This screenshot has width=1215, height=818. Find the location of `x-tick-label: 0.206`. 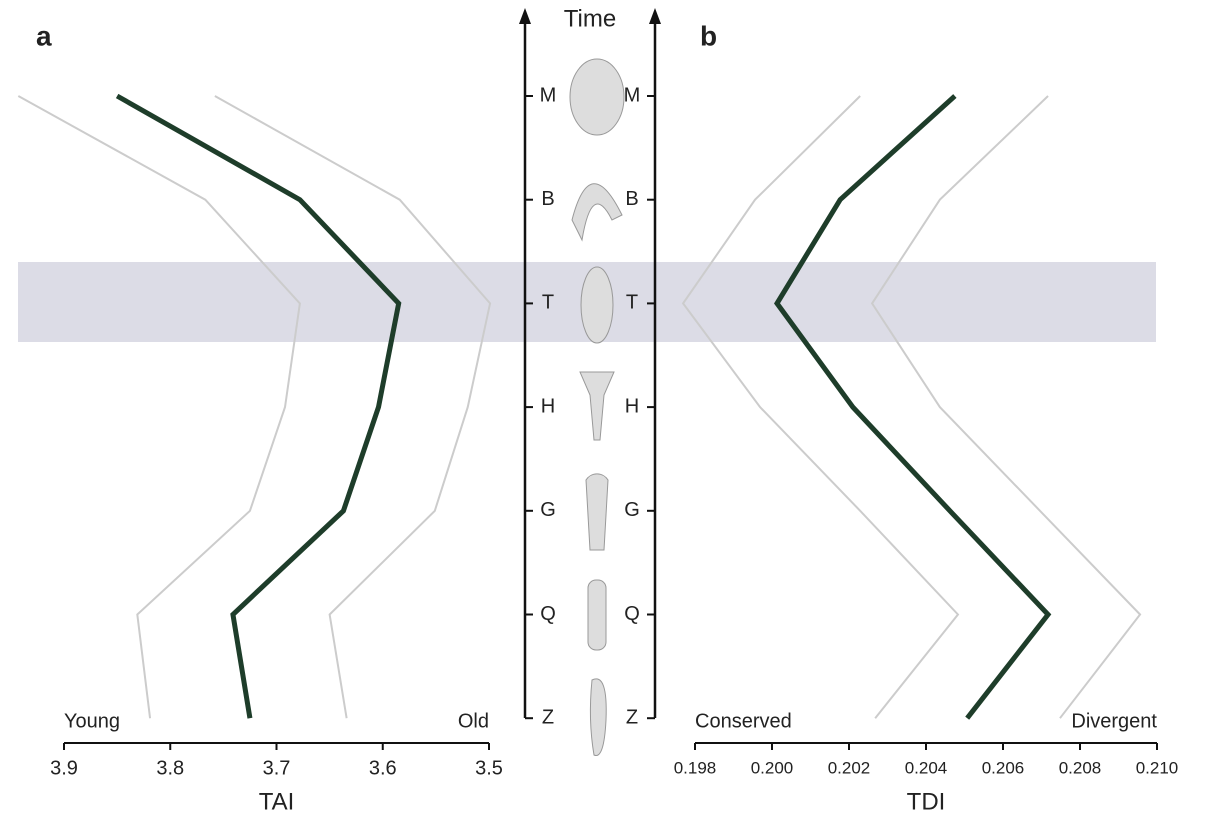

x-tick-label: 0.206 is located at coordinates (1003, 767).